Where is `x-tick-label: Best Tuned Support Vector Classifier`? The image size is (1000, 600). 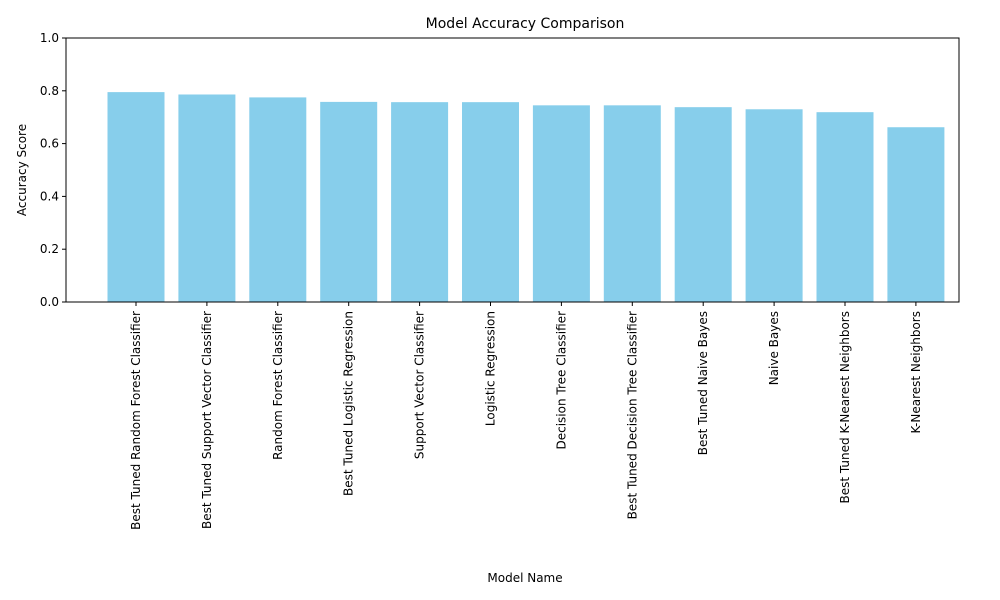 x-tick-label: Best Tuned Support Vector Classifier is located at coordinates (207, 420).